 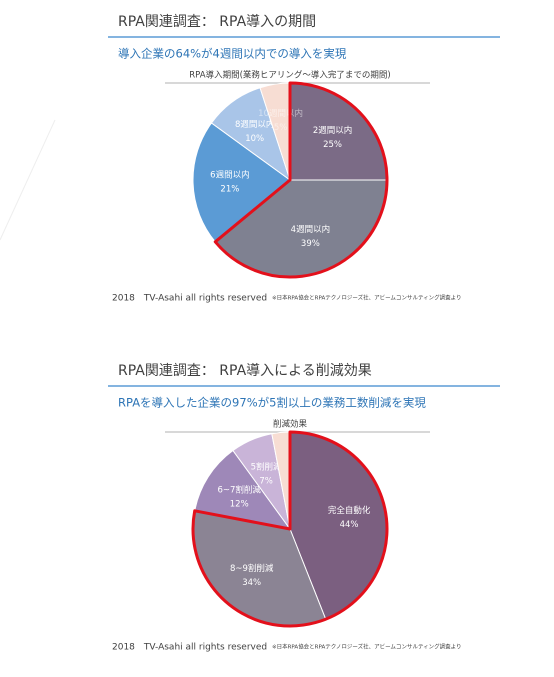 I want to click on slice-value: 25%, so click(x=332, y=145).